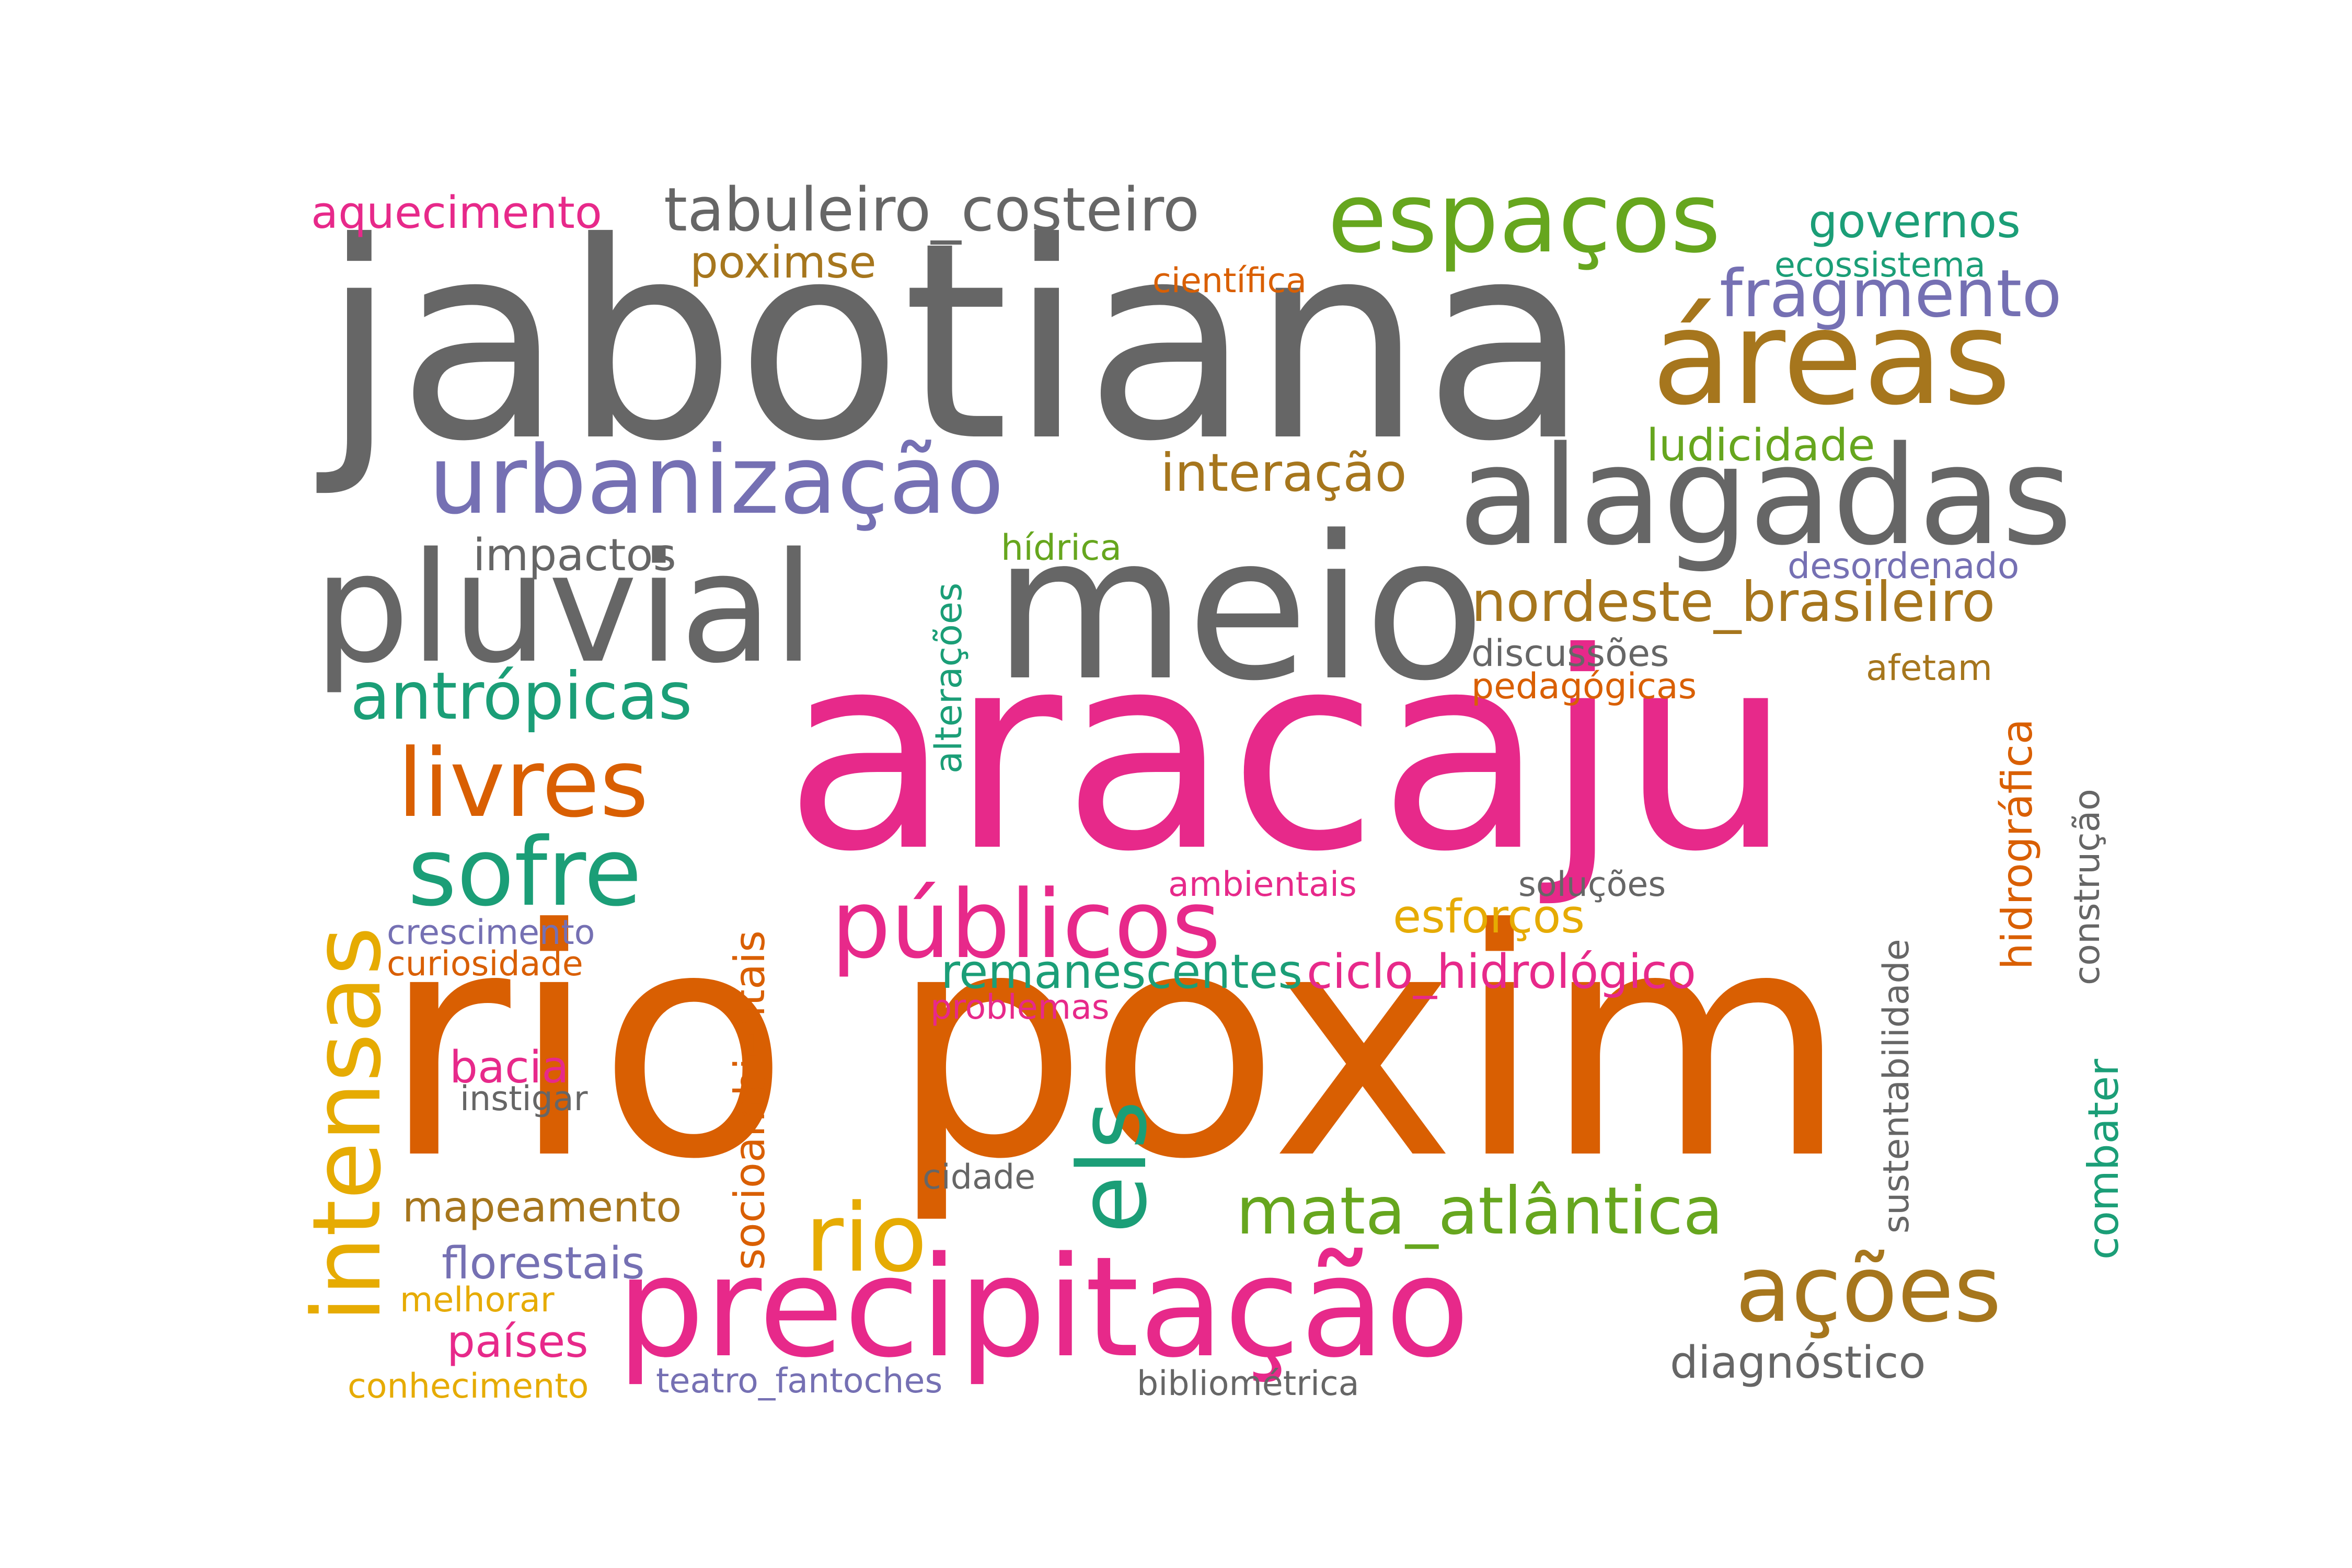 This screenshot has width=2352, height=1568. I want to click on word-sofre: sofre, so click(525, 872).